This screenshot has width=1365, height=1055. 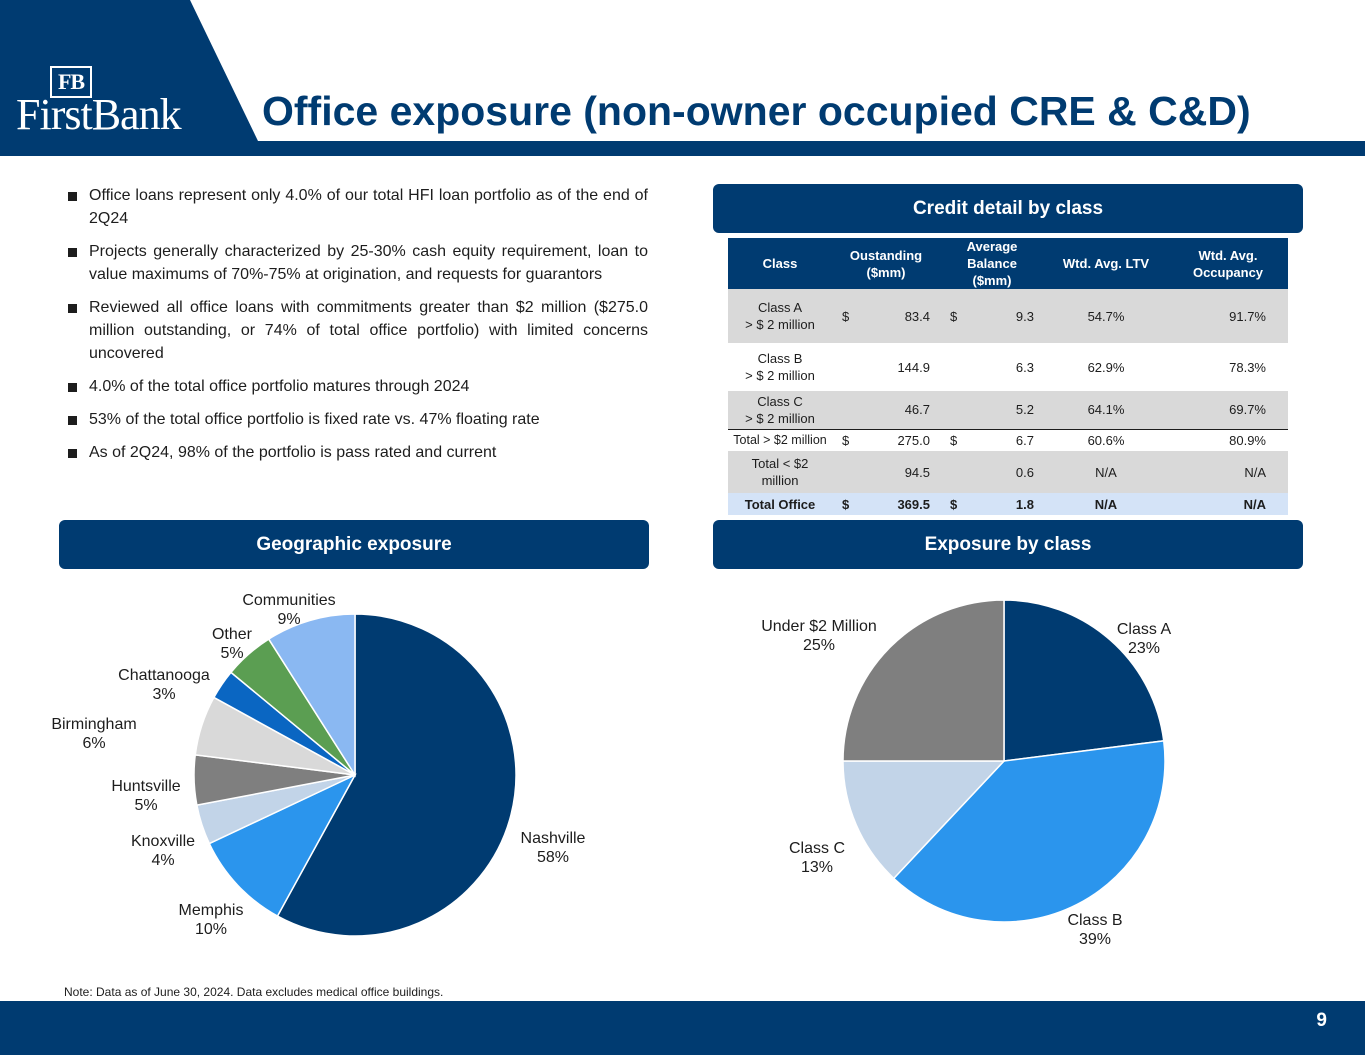 What do you see at coordinates (923, 680) in the screenshot?
I see `pie-slice-under-2-million` at bounding box center [923, 680].